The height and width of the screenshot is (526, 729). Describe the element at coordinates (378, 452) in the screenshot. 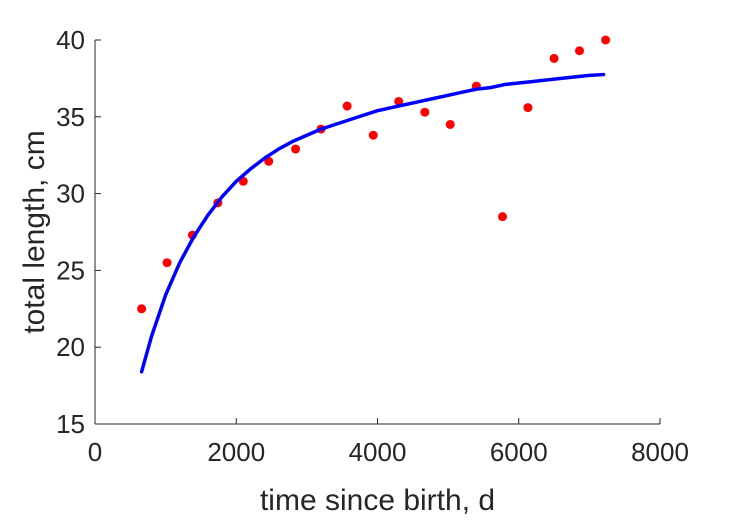

I see `x-tick-label: 4000` at that location.